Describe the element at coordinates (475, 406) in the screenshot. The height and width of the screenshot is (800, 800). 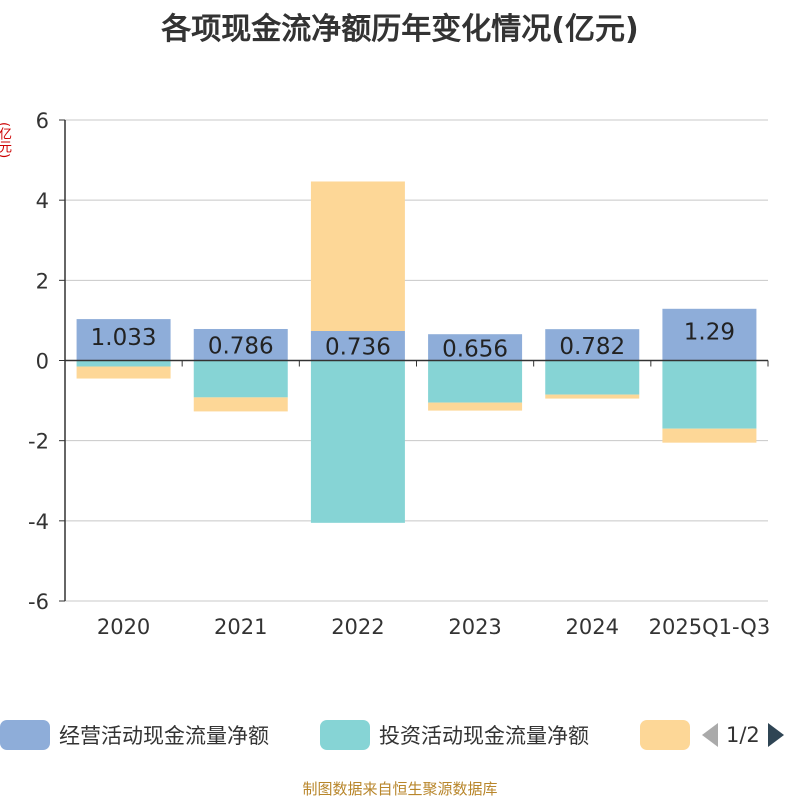
I see `bar-financing-2023` at that location.